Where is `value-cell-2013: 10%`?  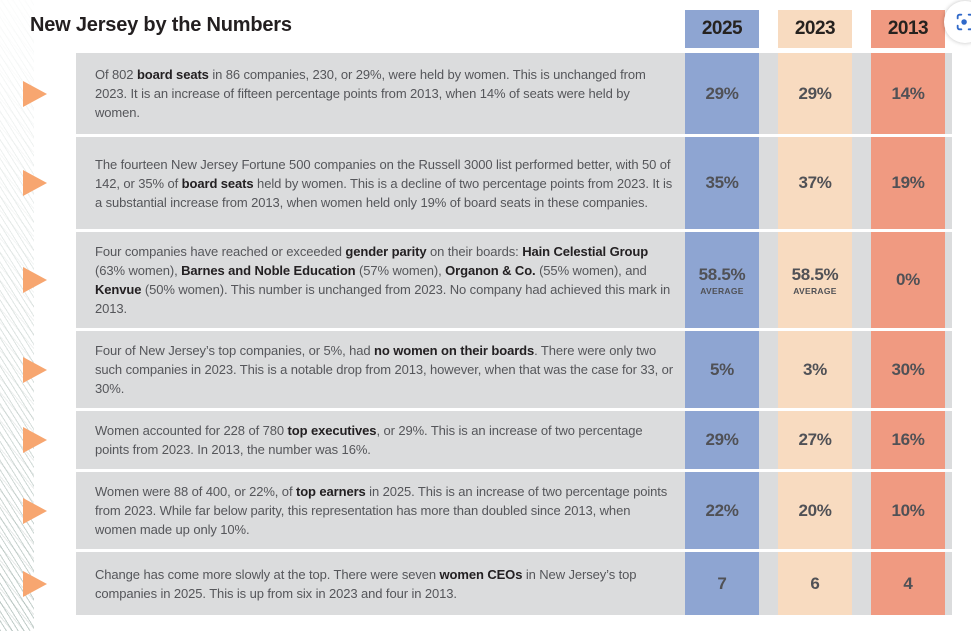 value-cell-2013: 10% is located at coordinates (908, 510).